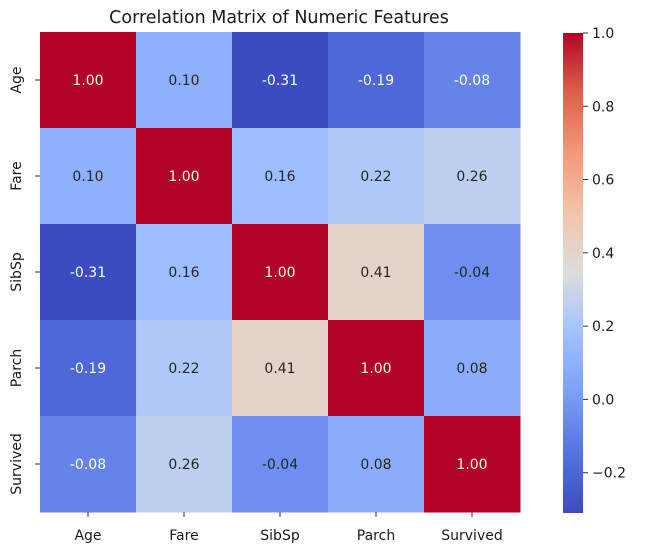 The width and height of the screenshot is (647, 552). Describe the element at coordinates (17, 463) in the screenshot. I see `y-tick-label: Survived` at that location.